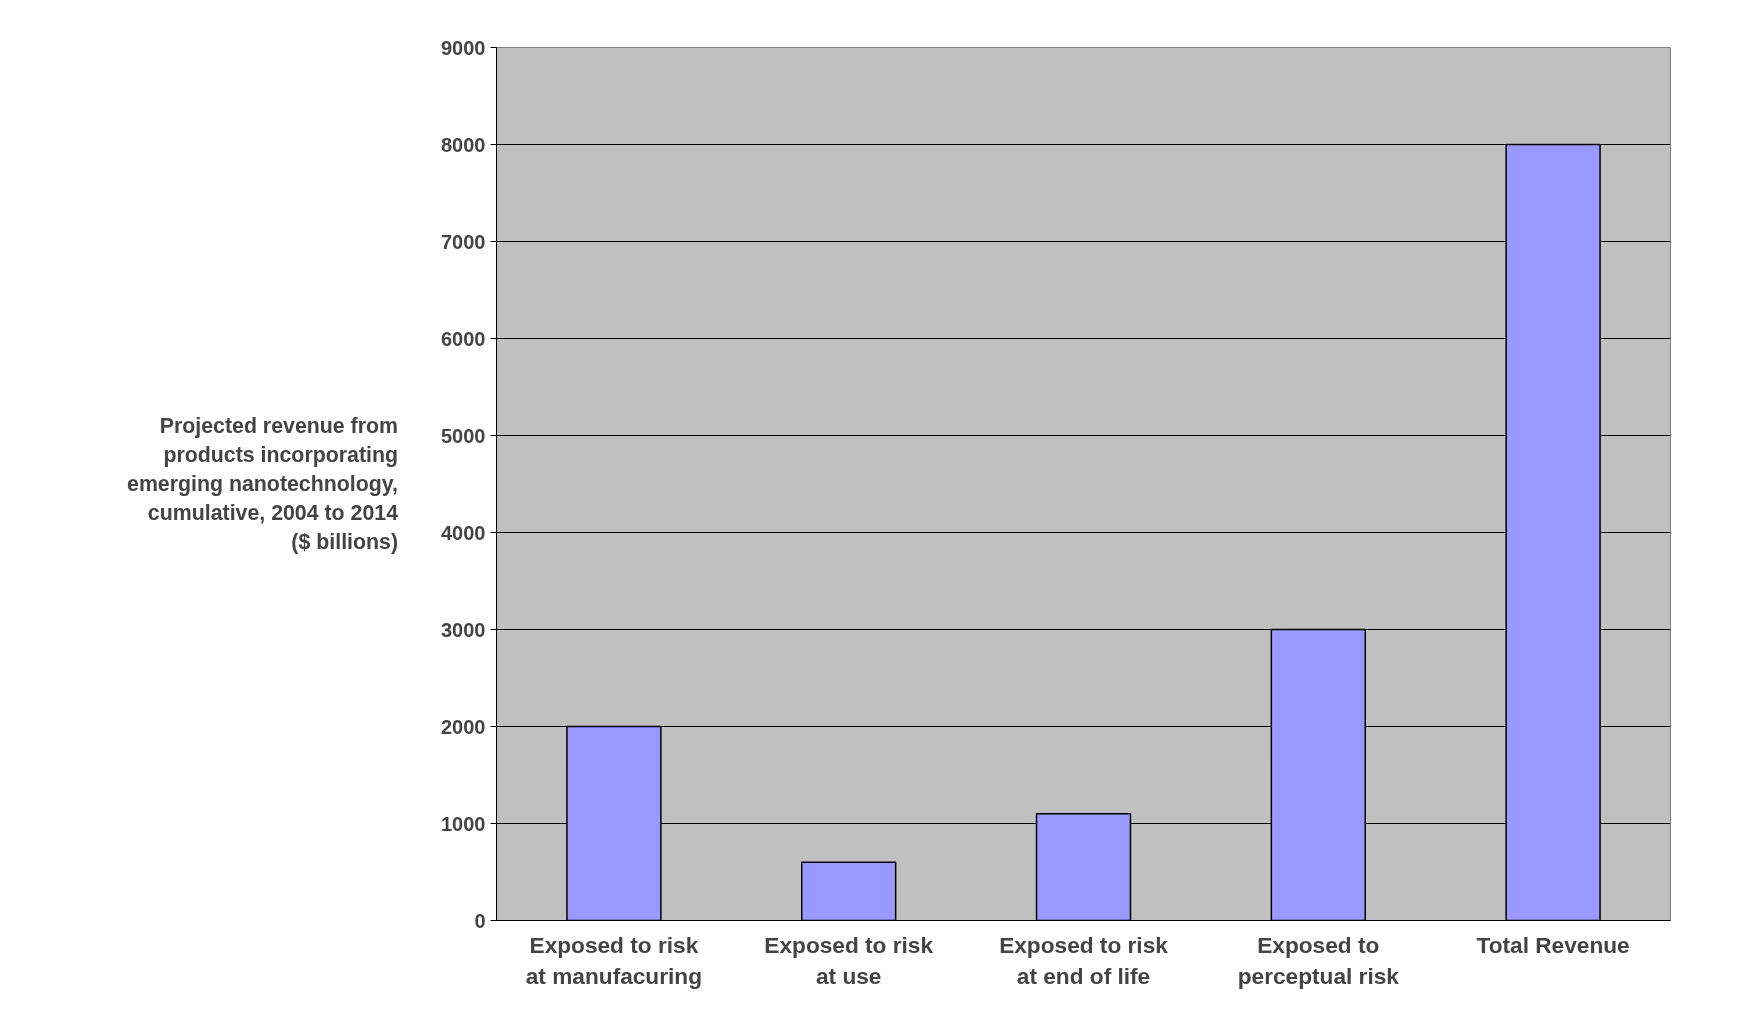 The height and width of the screenshot is (1019, 1747). Describe the element at coordinates (463, 629) in the screenshot. I see `y-tick-label: 3000` at that location.